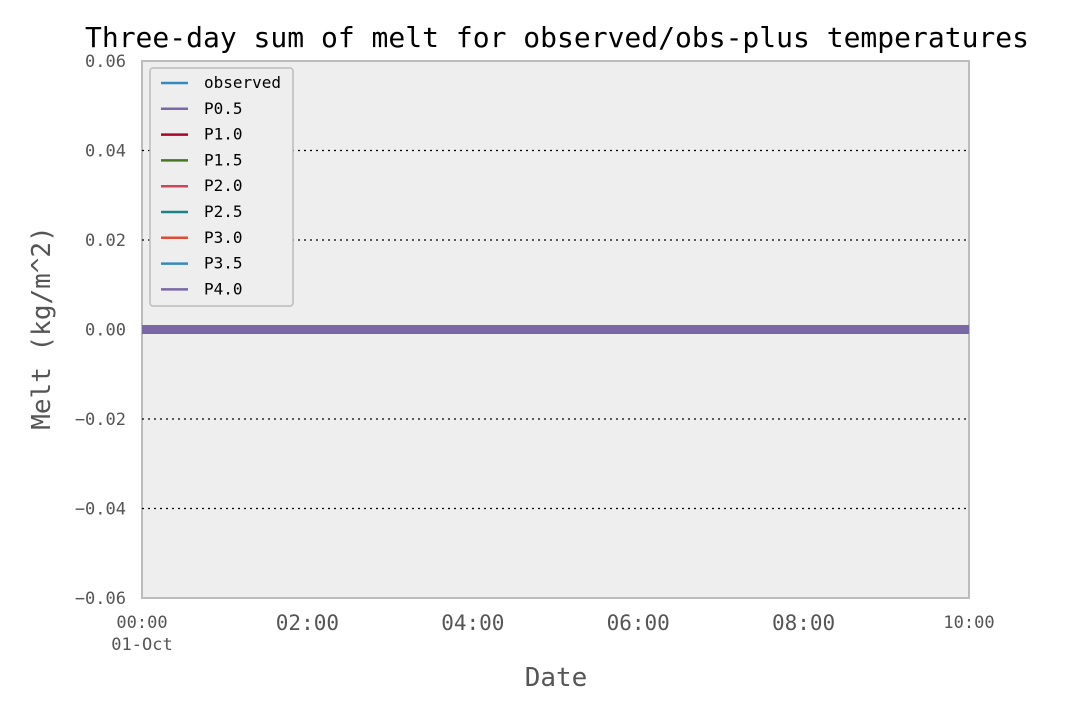 This screenshot has height=720, width=1080. What do you see at coordinates (105, 331) in the screenshot?
I see `y-tick-label: 0.00` at bounding box center [105, 331].